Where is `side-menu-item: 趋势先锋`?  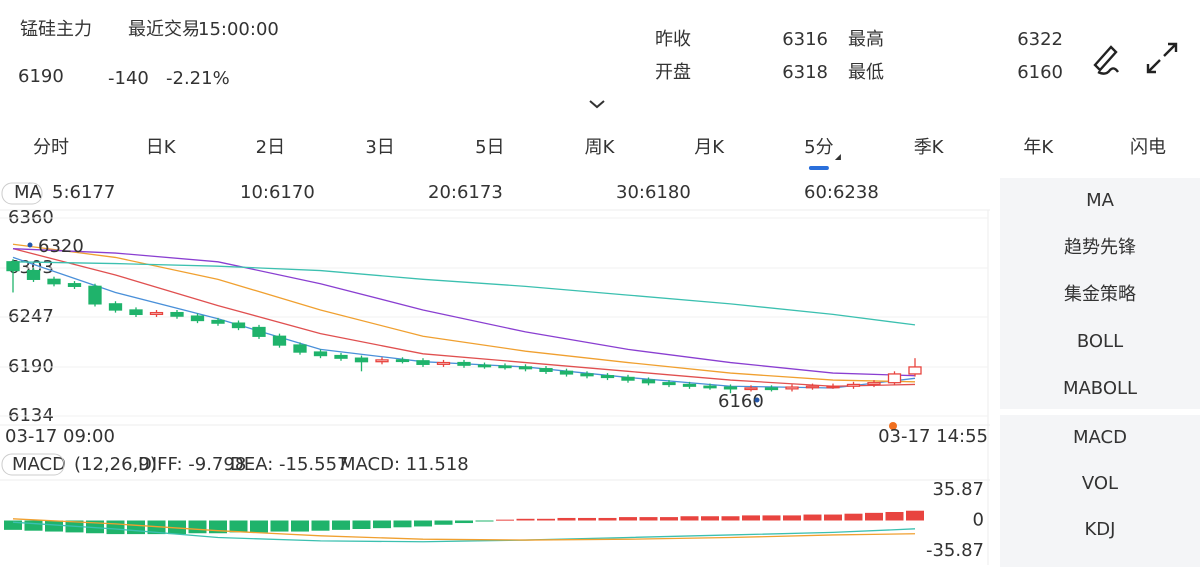
side-menu-item: 趋势先锋 is located at coordinates (1100, 247).